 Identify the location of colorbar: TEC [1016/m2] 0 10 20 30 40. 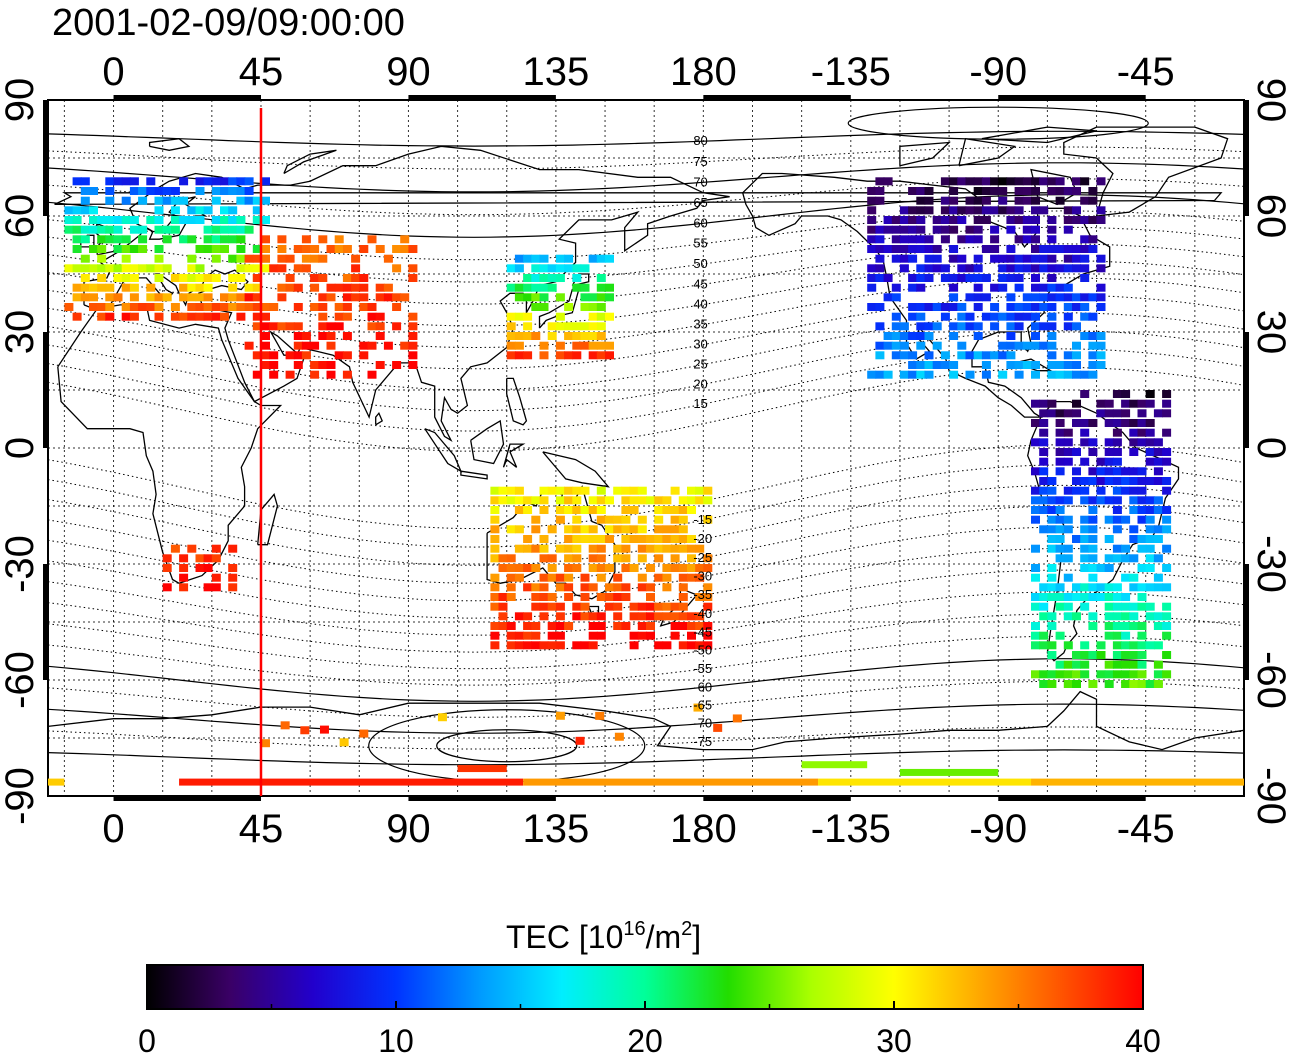
(649, 987).